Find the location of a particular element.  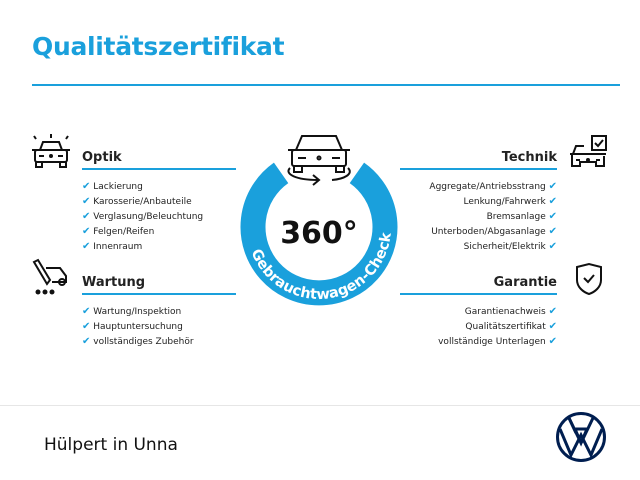

item-label: Sicherheit/Elektrik is located at coordinates (504, 247).